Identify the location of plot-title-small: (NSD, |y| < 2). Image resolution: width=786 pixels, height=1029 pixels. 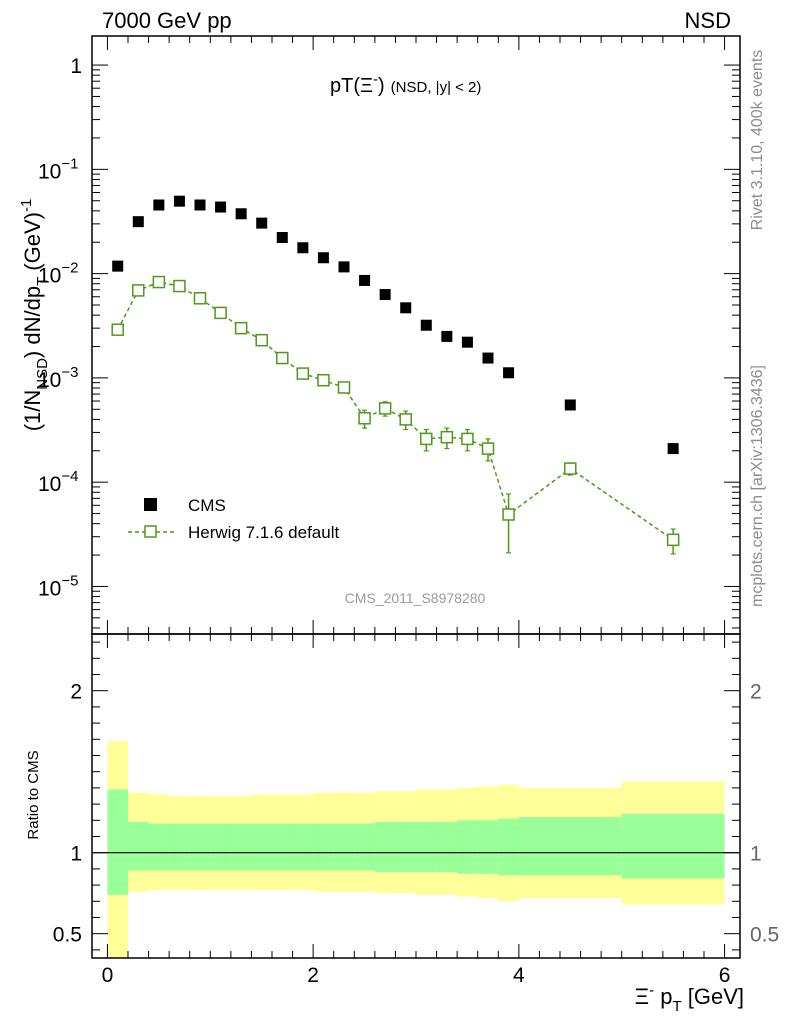
(436, 87).